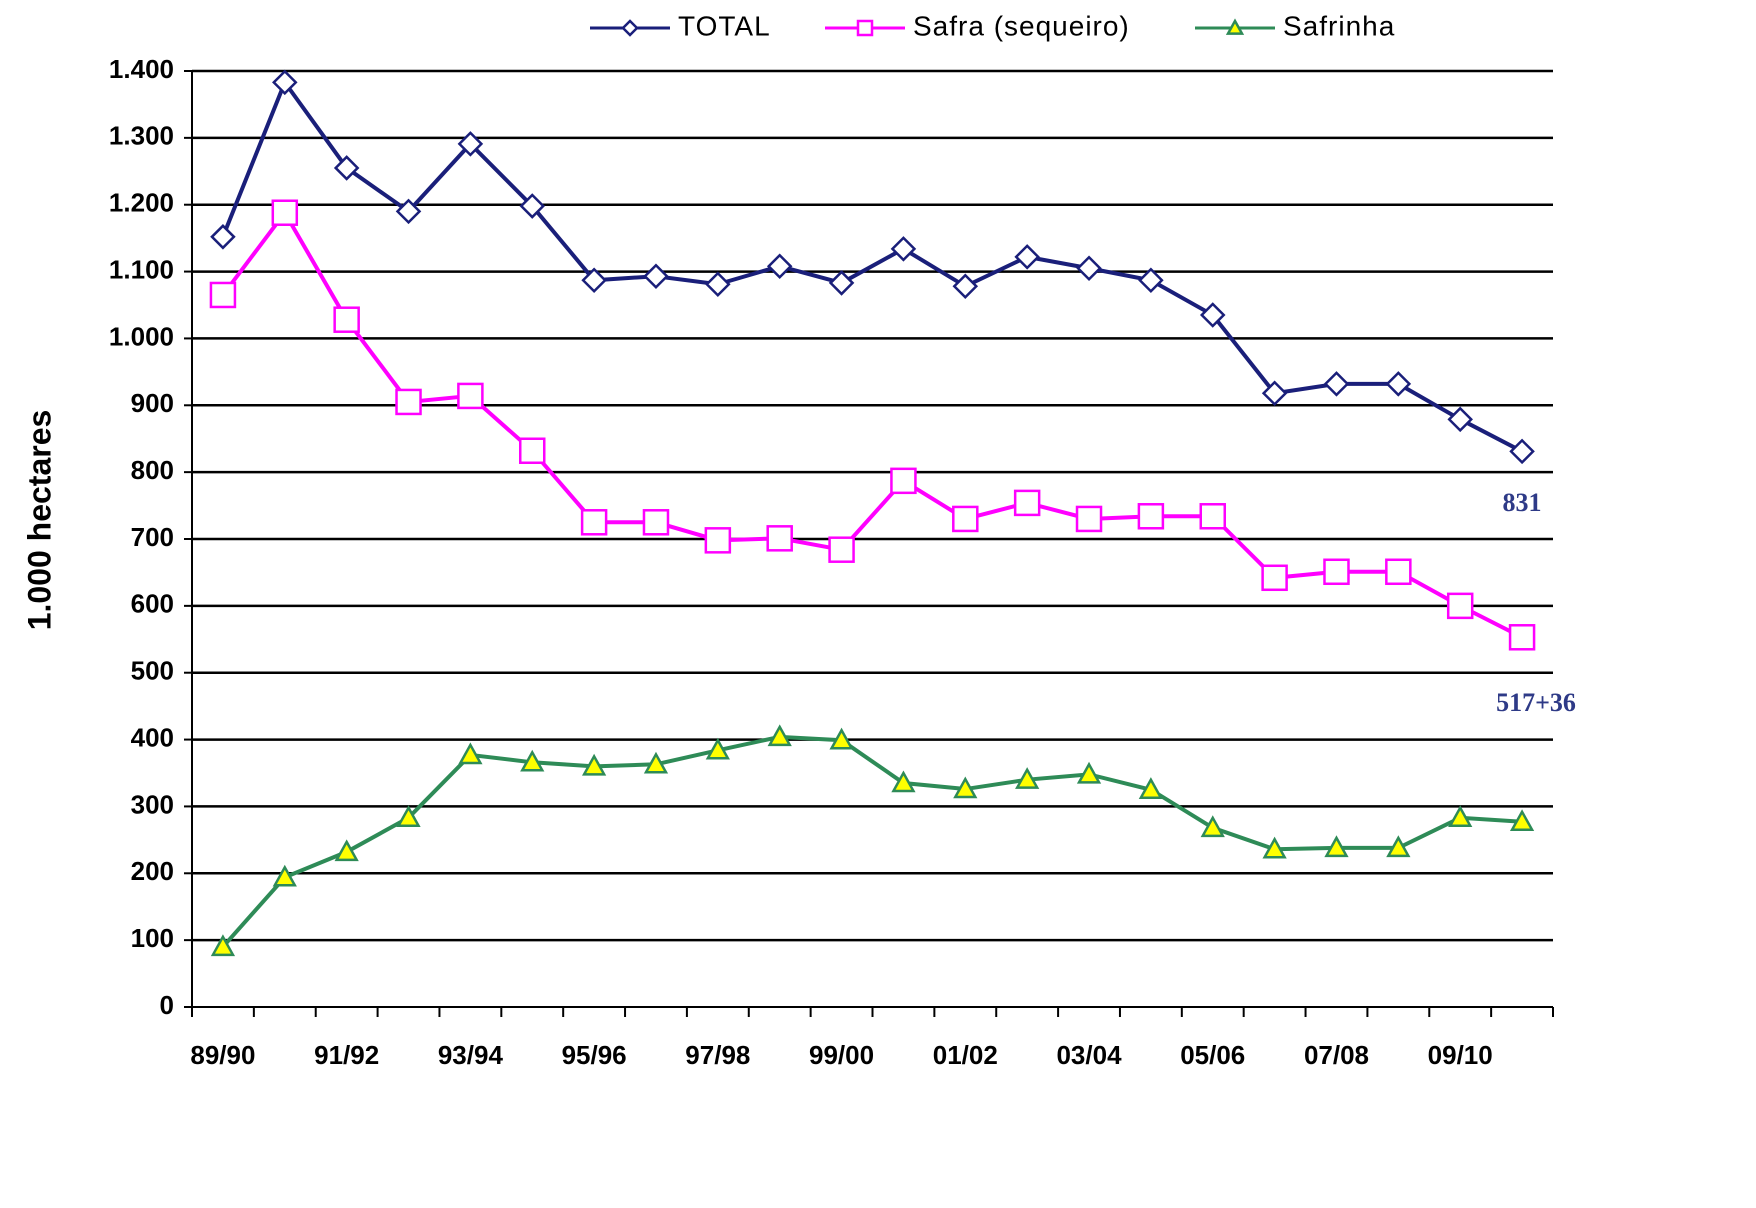 This screenshot has height=1208, width=1756. Describe the element at coordinates (1336, 1055) in the screenshot. I see `x-tick-label: 07/08` at that location.